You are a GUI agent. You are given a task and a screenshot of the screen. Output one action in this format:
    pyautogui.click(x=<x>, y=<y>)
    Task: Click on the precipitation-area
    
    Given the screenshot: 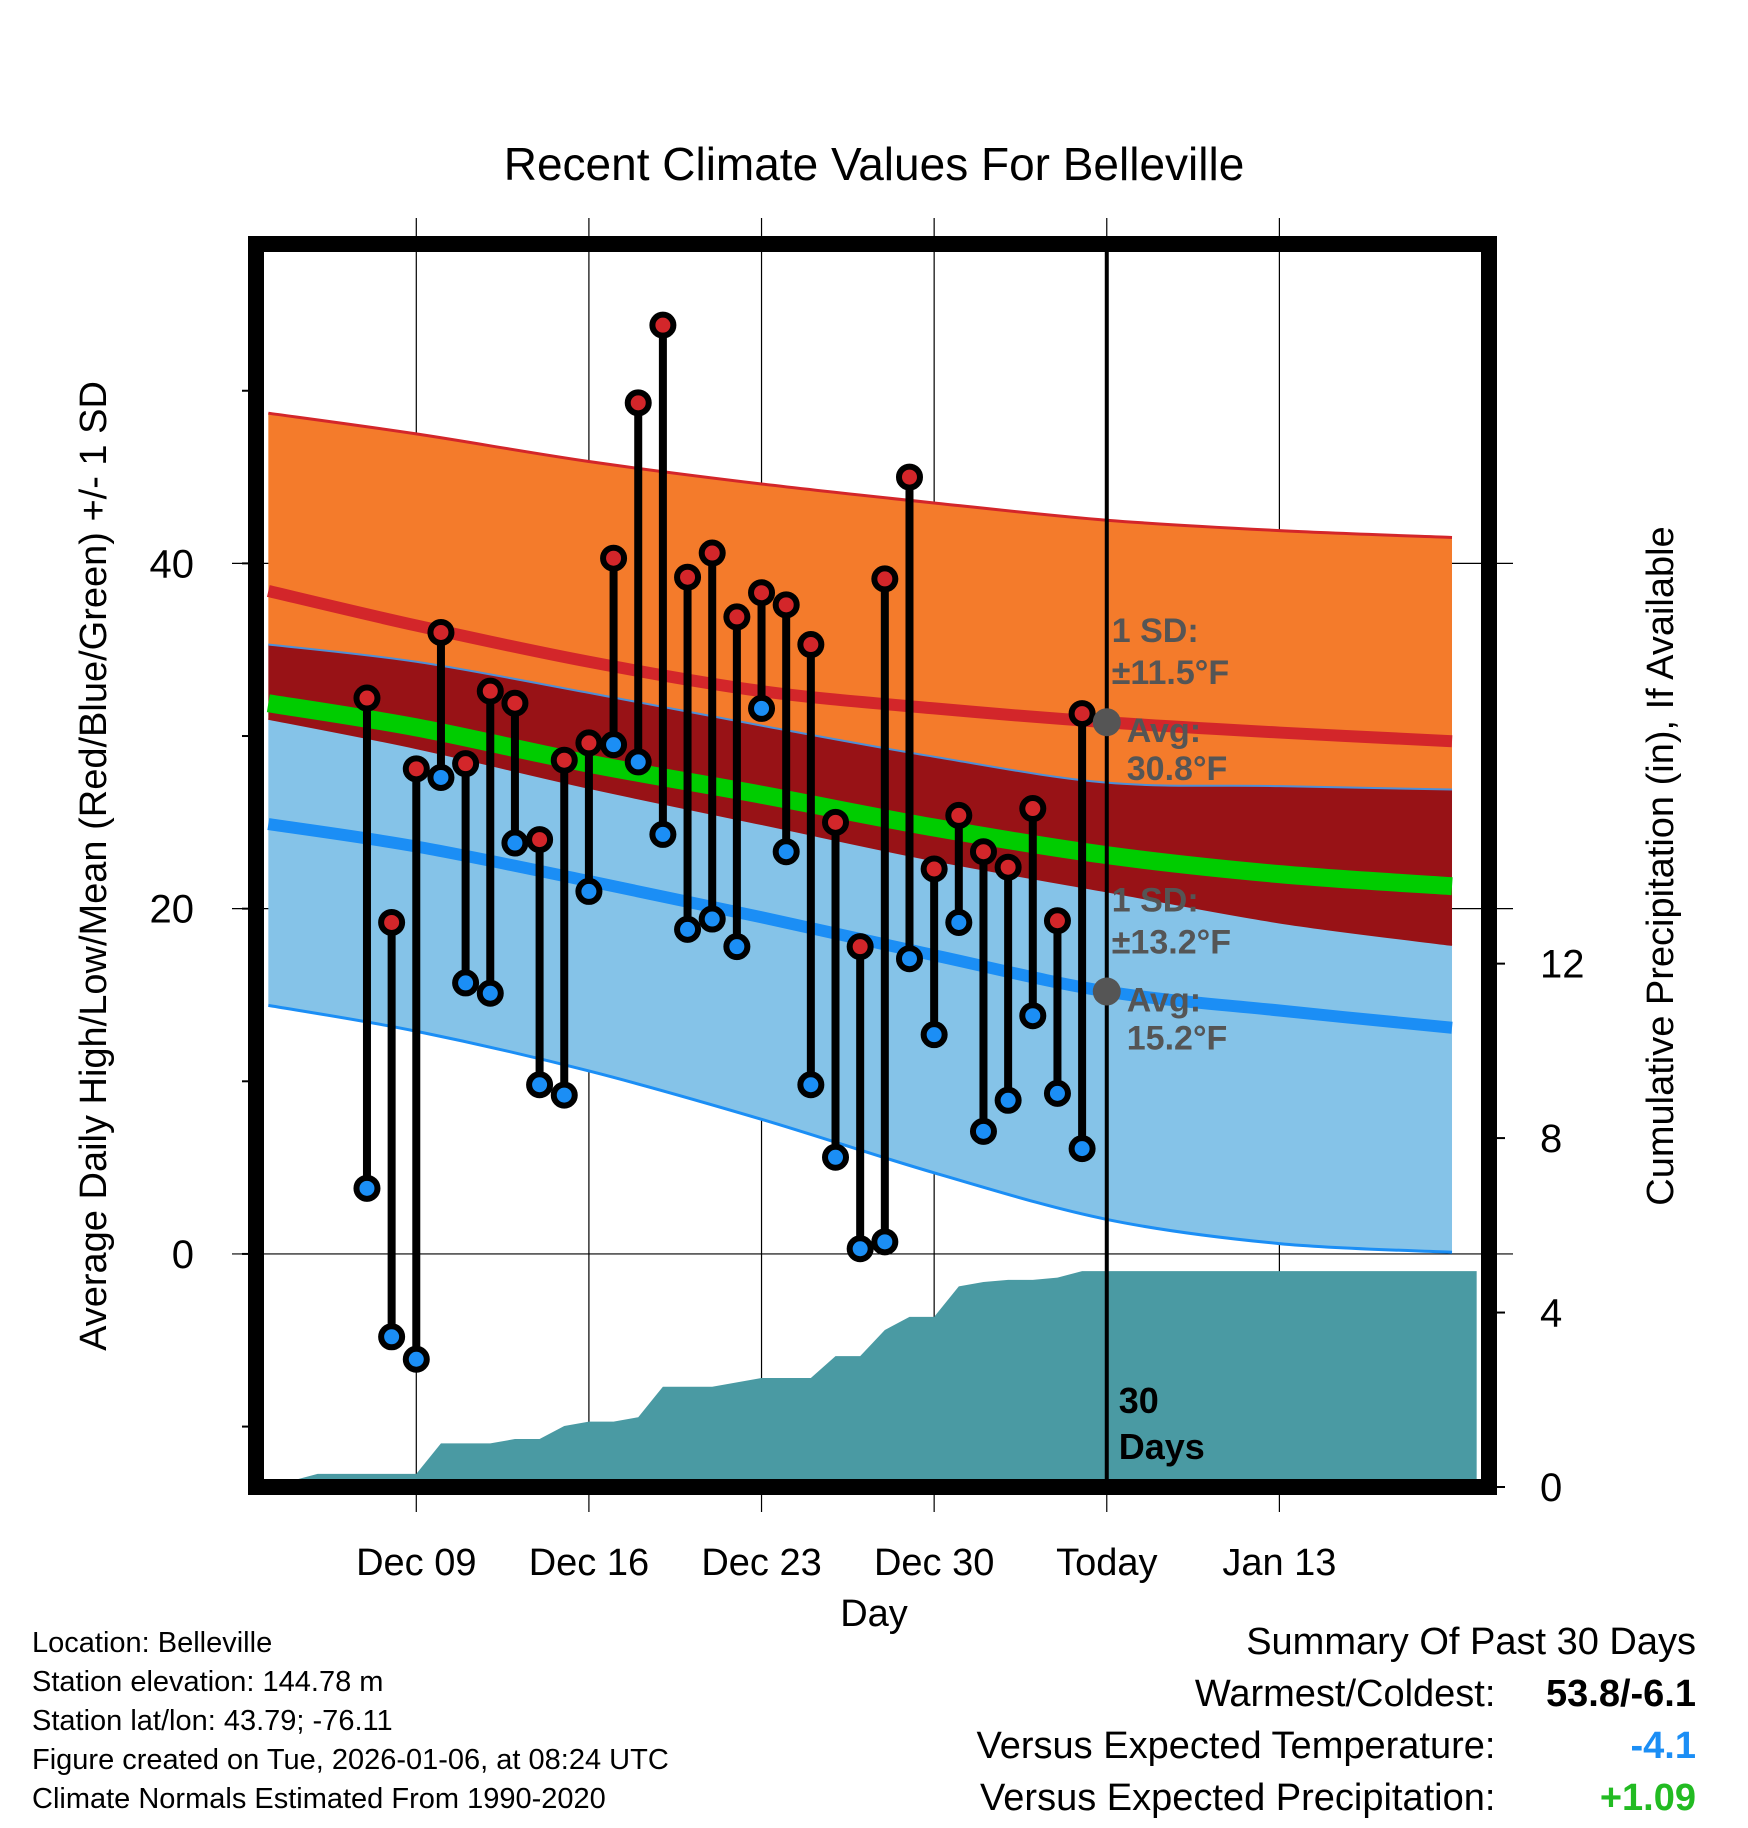 What is the action you would take?
    pyautogui.click(x=872, y=1379)
    